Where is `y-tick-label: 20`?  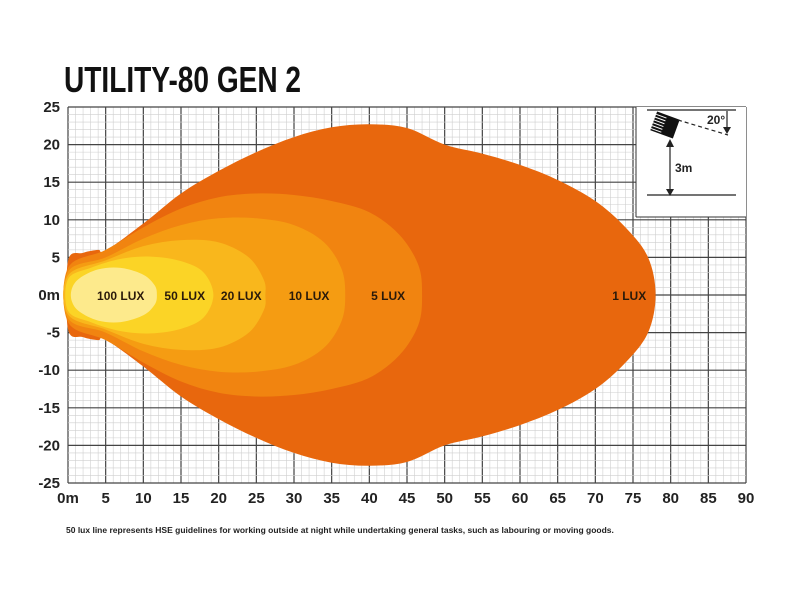 y-tick-label: 20 is located at coordinates (51, 145).